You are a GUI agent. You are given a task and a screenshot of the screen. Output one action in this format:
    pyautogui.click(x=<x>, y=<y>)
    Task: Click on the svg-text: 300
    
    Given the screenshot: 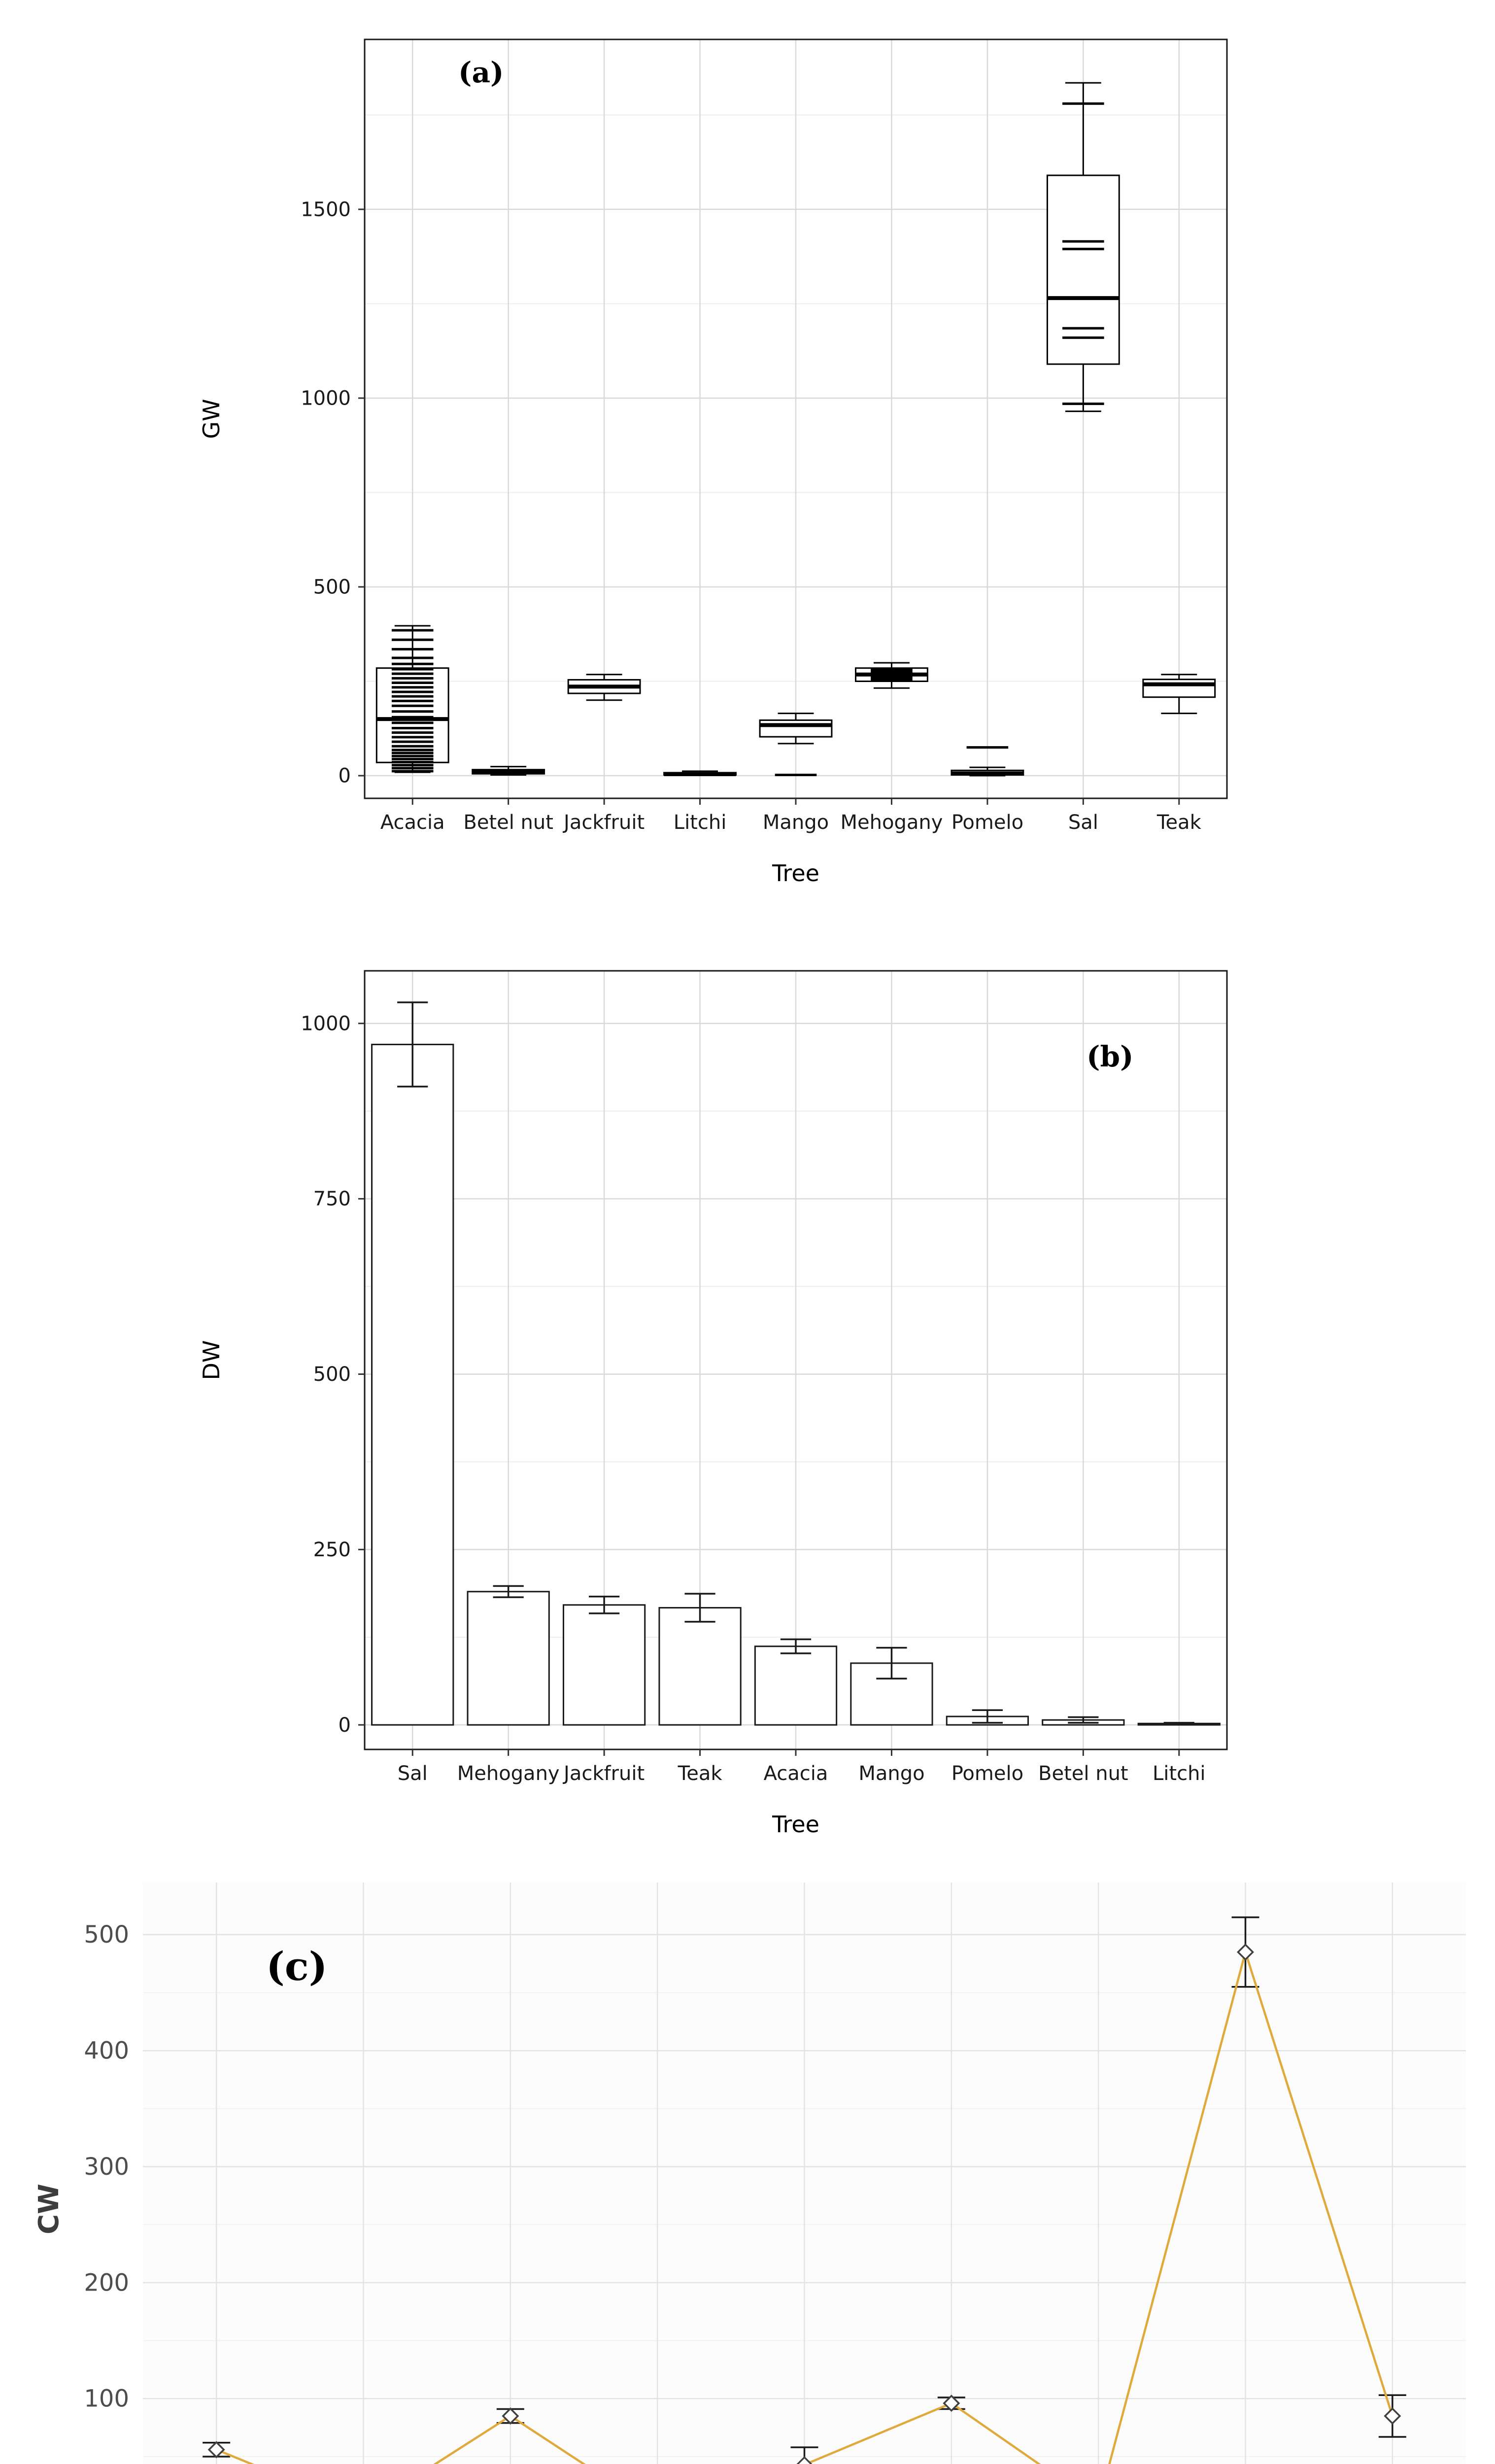 What is the action you would take?
    pyautogui.click(x=106, y=2167)
    